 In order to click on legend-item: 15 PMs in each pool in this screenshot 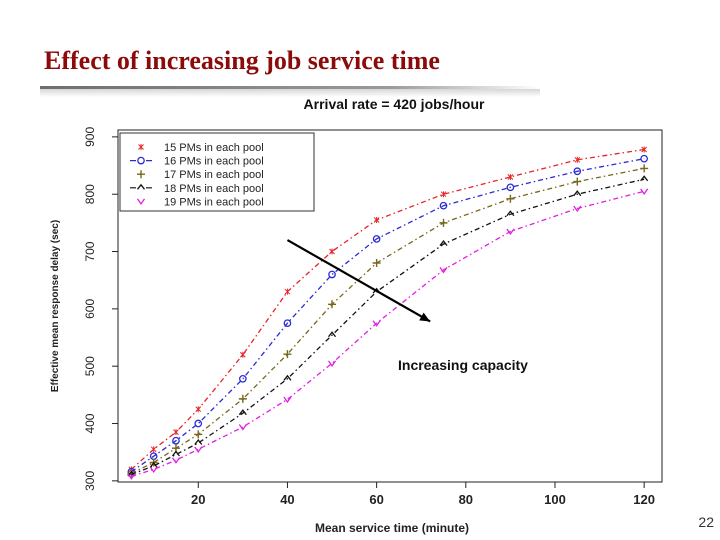, I will do `click(201, 148)`.